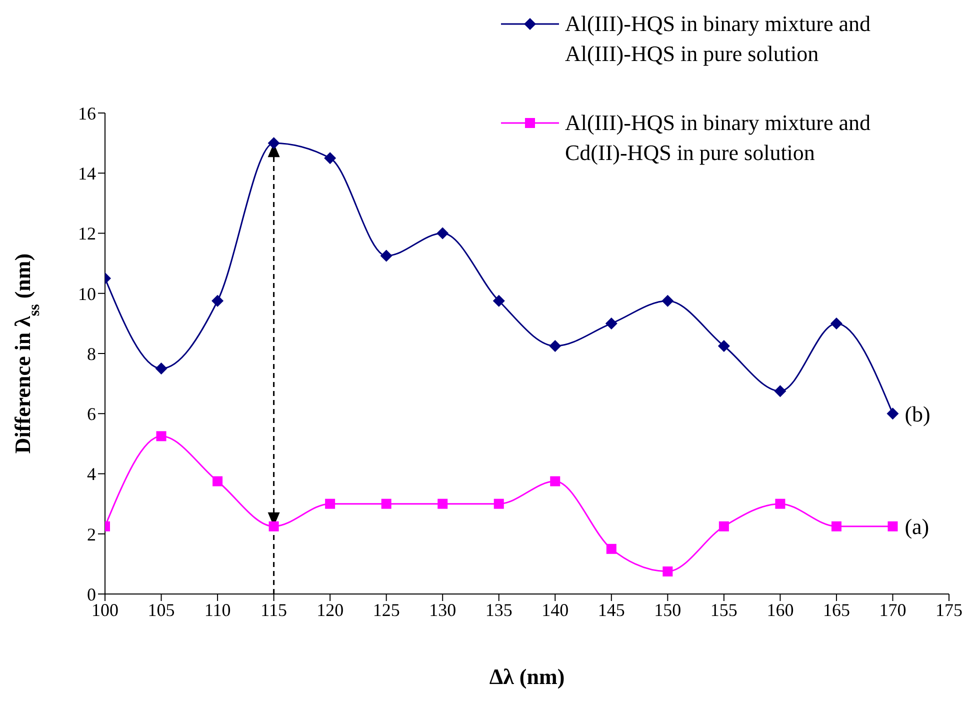  What do you see at coordinates (917, 527) in the screenshot?
I see `annotation: (a)` at bounding box center [917, 527].